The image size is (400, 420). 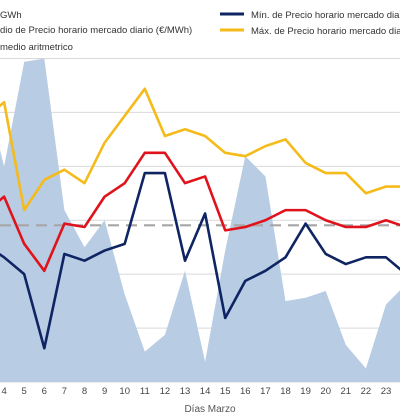 I want to click on x-tick-label: 23, so click(x=386, y=391).